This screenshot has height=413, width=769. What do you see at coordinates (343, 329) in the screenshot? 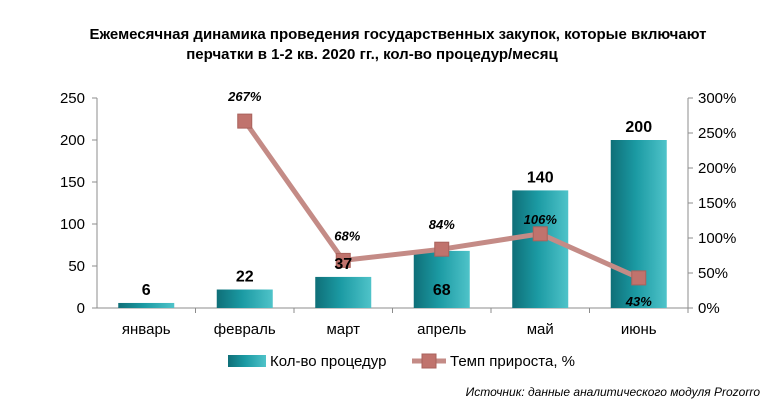
I see `x-category-label: март` at bounding box center [343, 329].